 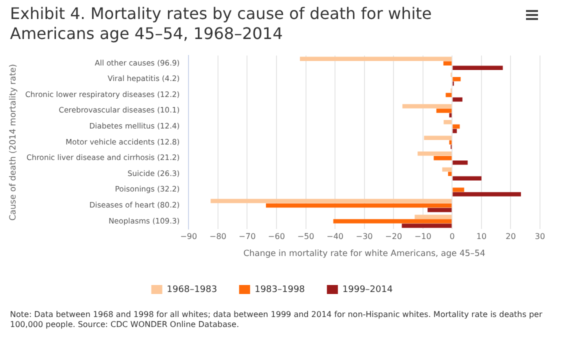 I want to click on text: Note: Data between 1968 and 1998 for all whites; data between 1999 and 2014 for non-Hispanic whites. Mortality rate is deaths per 100,000 people. Source: CDC WONDER Online Database., so click(x=276, y=319).